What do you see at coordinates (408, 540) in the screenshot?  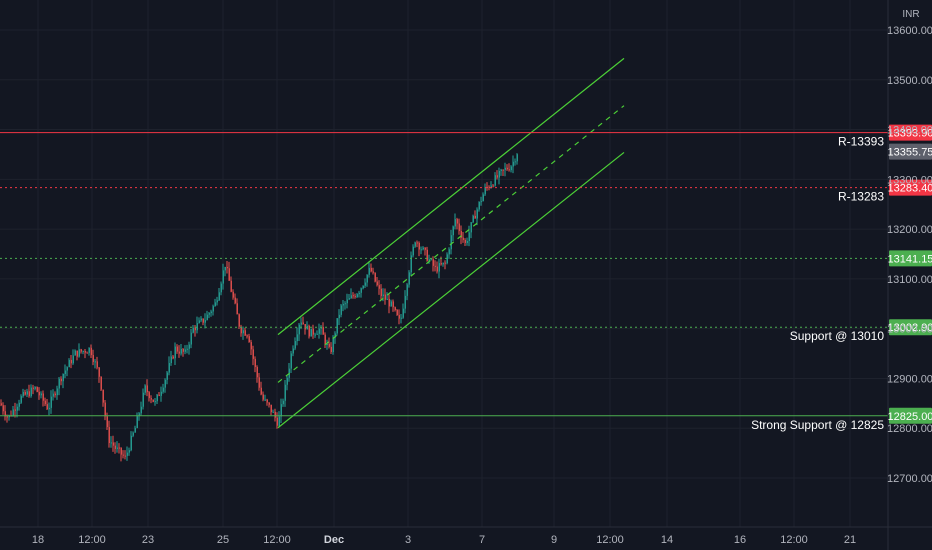 I see `x-tick-label: 3` at bounding box center [408, 540].